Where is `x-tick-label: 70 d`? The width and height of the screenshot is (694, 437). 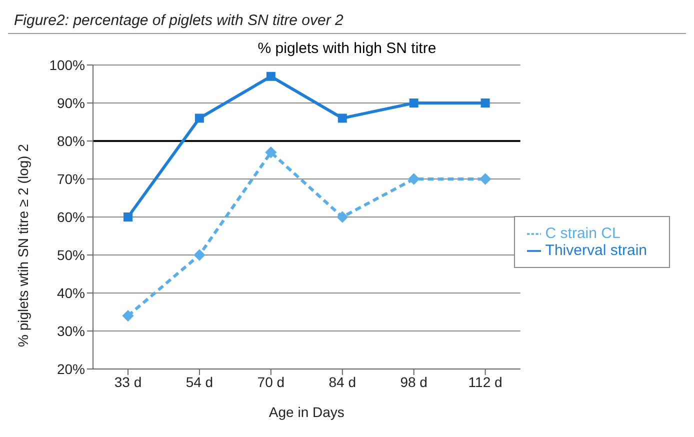 x-tick-label: 70 d is located at coordinates (271, 382).